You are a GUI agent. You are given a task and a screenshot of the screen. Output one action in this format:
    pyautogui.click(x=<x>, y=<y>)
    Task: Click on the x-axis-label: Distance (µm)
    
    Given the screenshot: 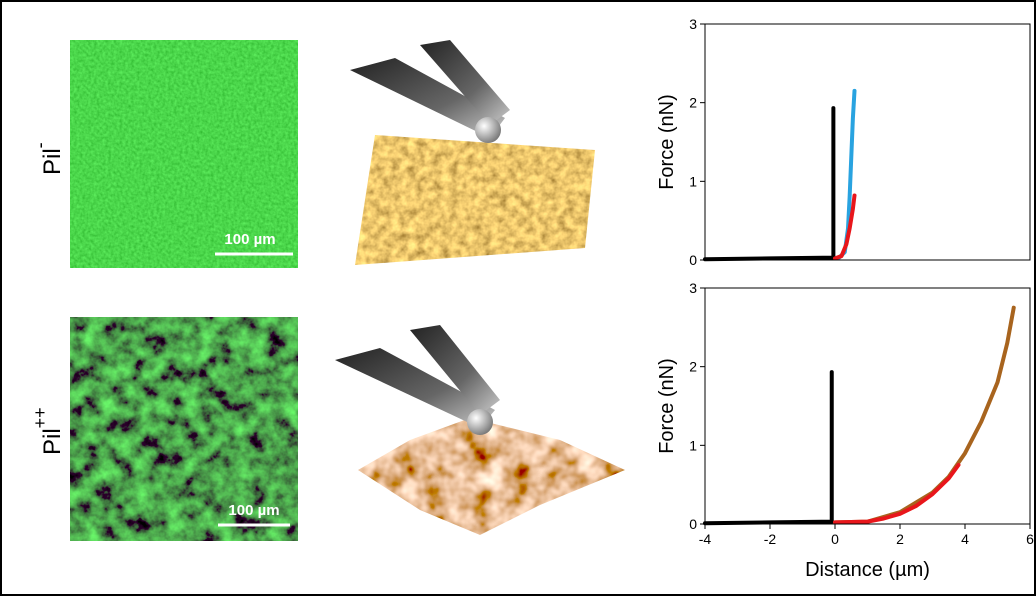 What is the action you would take?
    pyautogui.click(x=867, y=570)
    